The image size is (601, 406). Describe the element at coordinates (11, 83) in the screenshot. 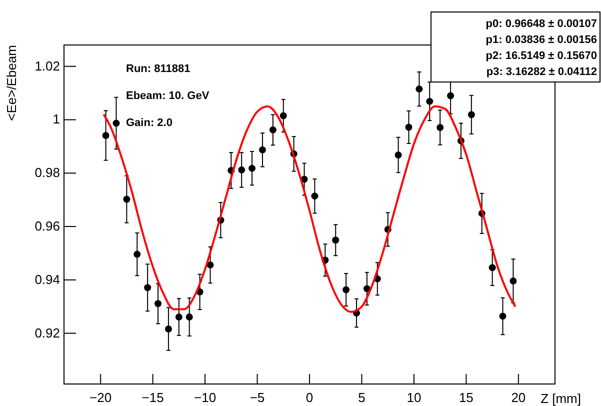

I see `y-axis-title: <Ee>/Ebeam` at that location.